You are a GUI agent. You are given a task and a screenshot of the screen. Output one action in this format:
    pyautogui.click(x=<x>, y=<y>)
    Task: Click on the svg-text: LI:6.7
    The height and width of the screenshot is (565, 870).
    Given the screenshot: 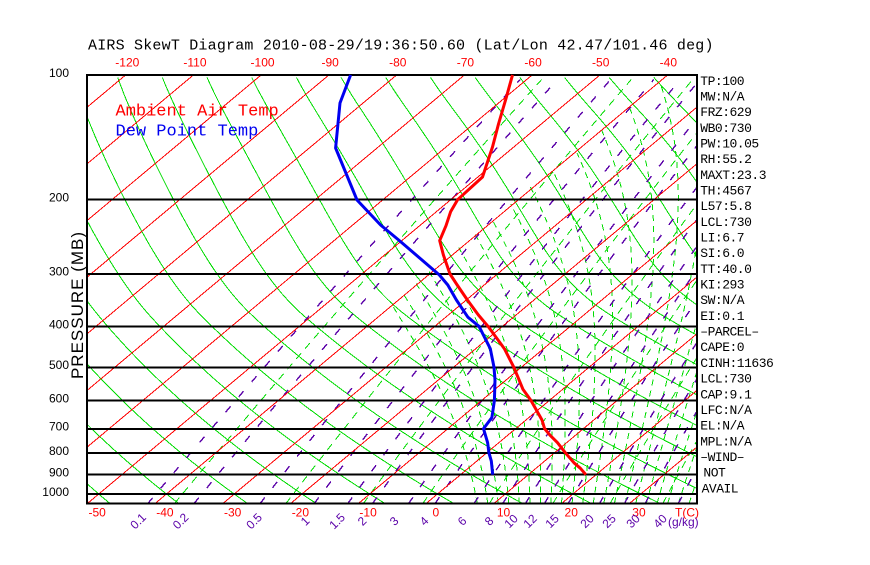 What is the action you would take?
    pyautogui.click(x=722, y=238)
    